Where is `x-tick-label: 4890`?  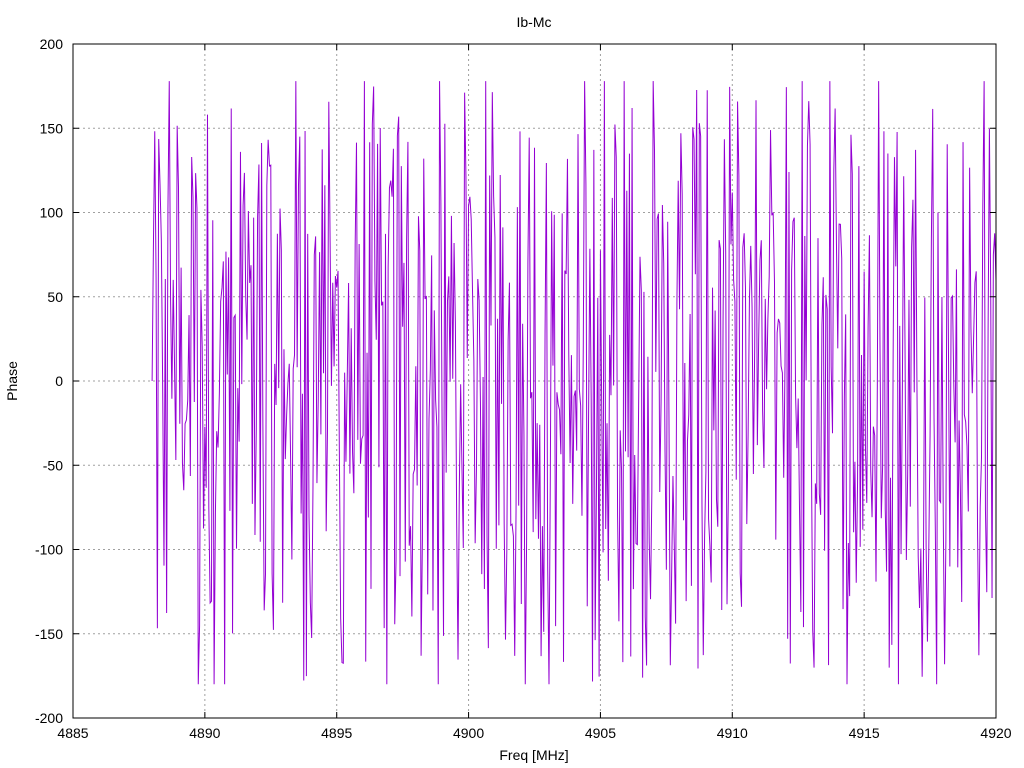 x-tick-label: 4890 is located at coordinates (204, 733).